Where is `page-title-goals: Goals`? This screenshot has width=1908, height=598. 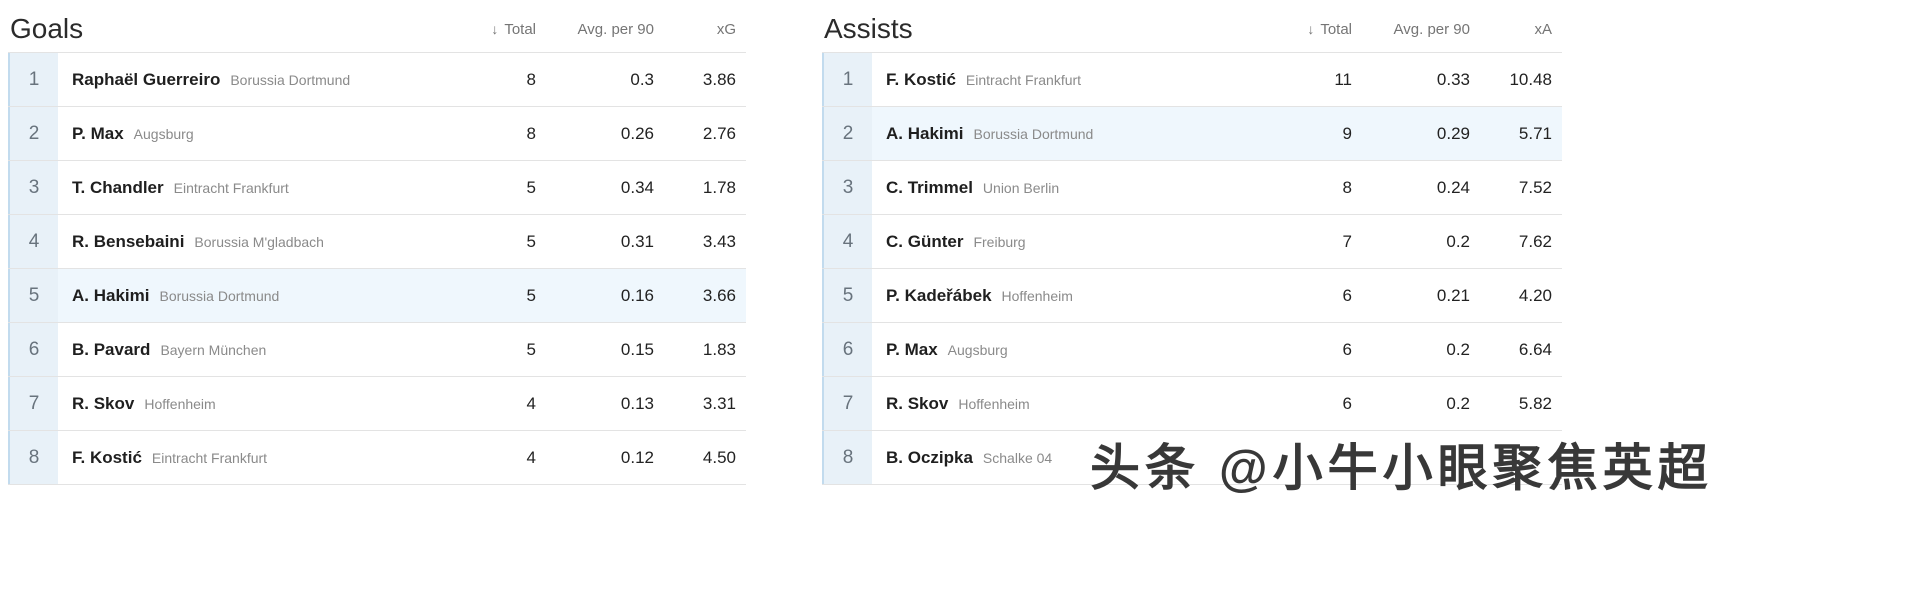
page-title-goals: Goals is located at coordinates (47, 28).